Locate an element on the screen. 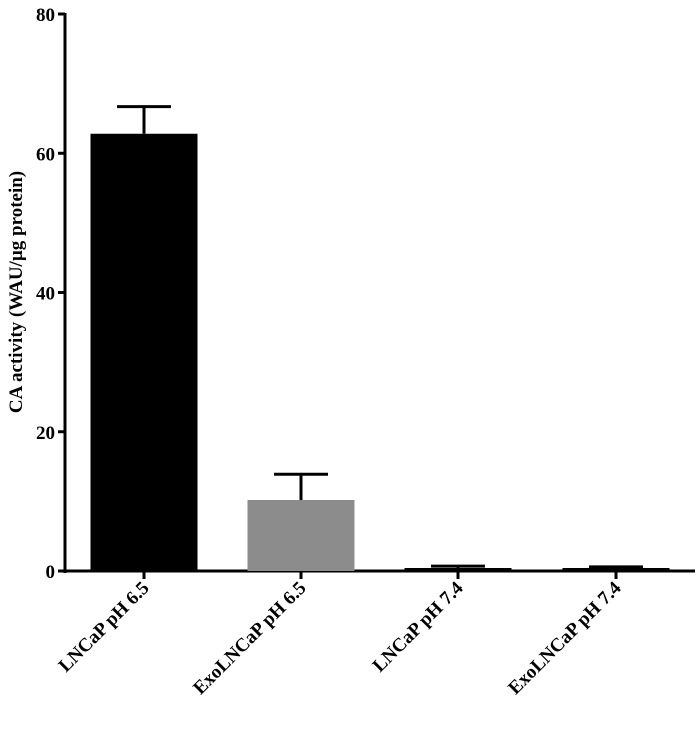  y-axis: 0 20 40 60 80 is located at coordinates (51, 294).